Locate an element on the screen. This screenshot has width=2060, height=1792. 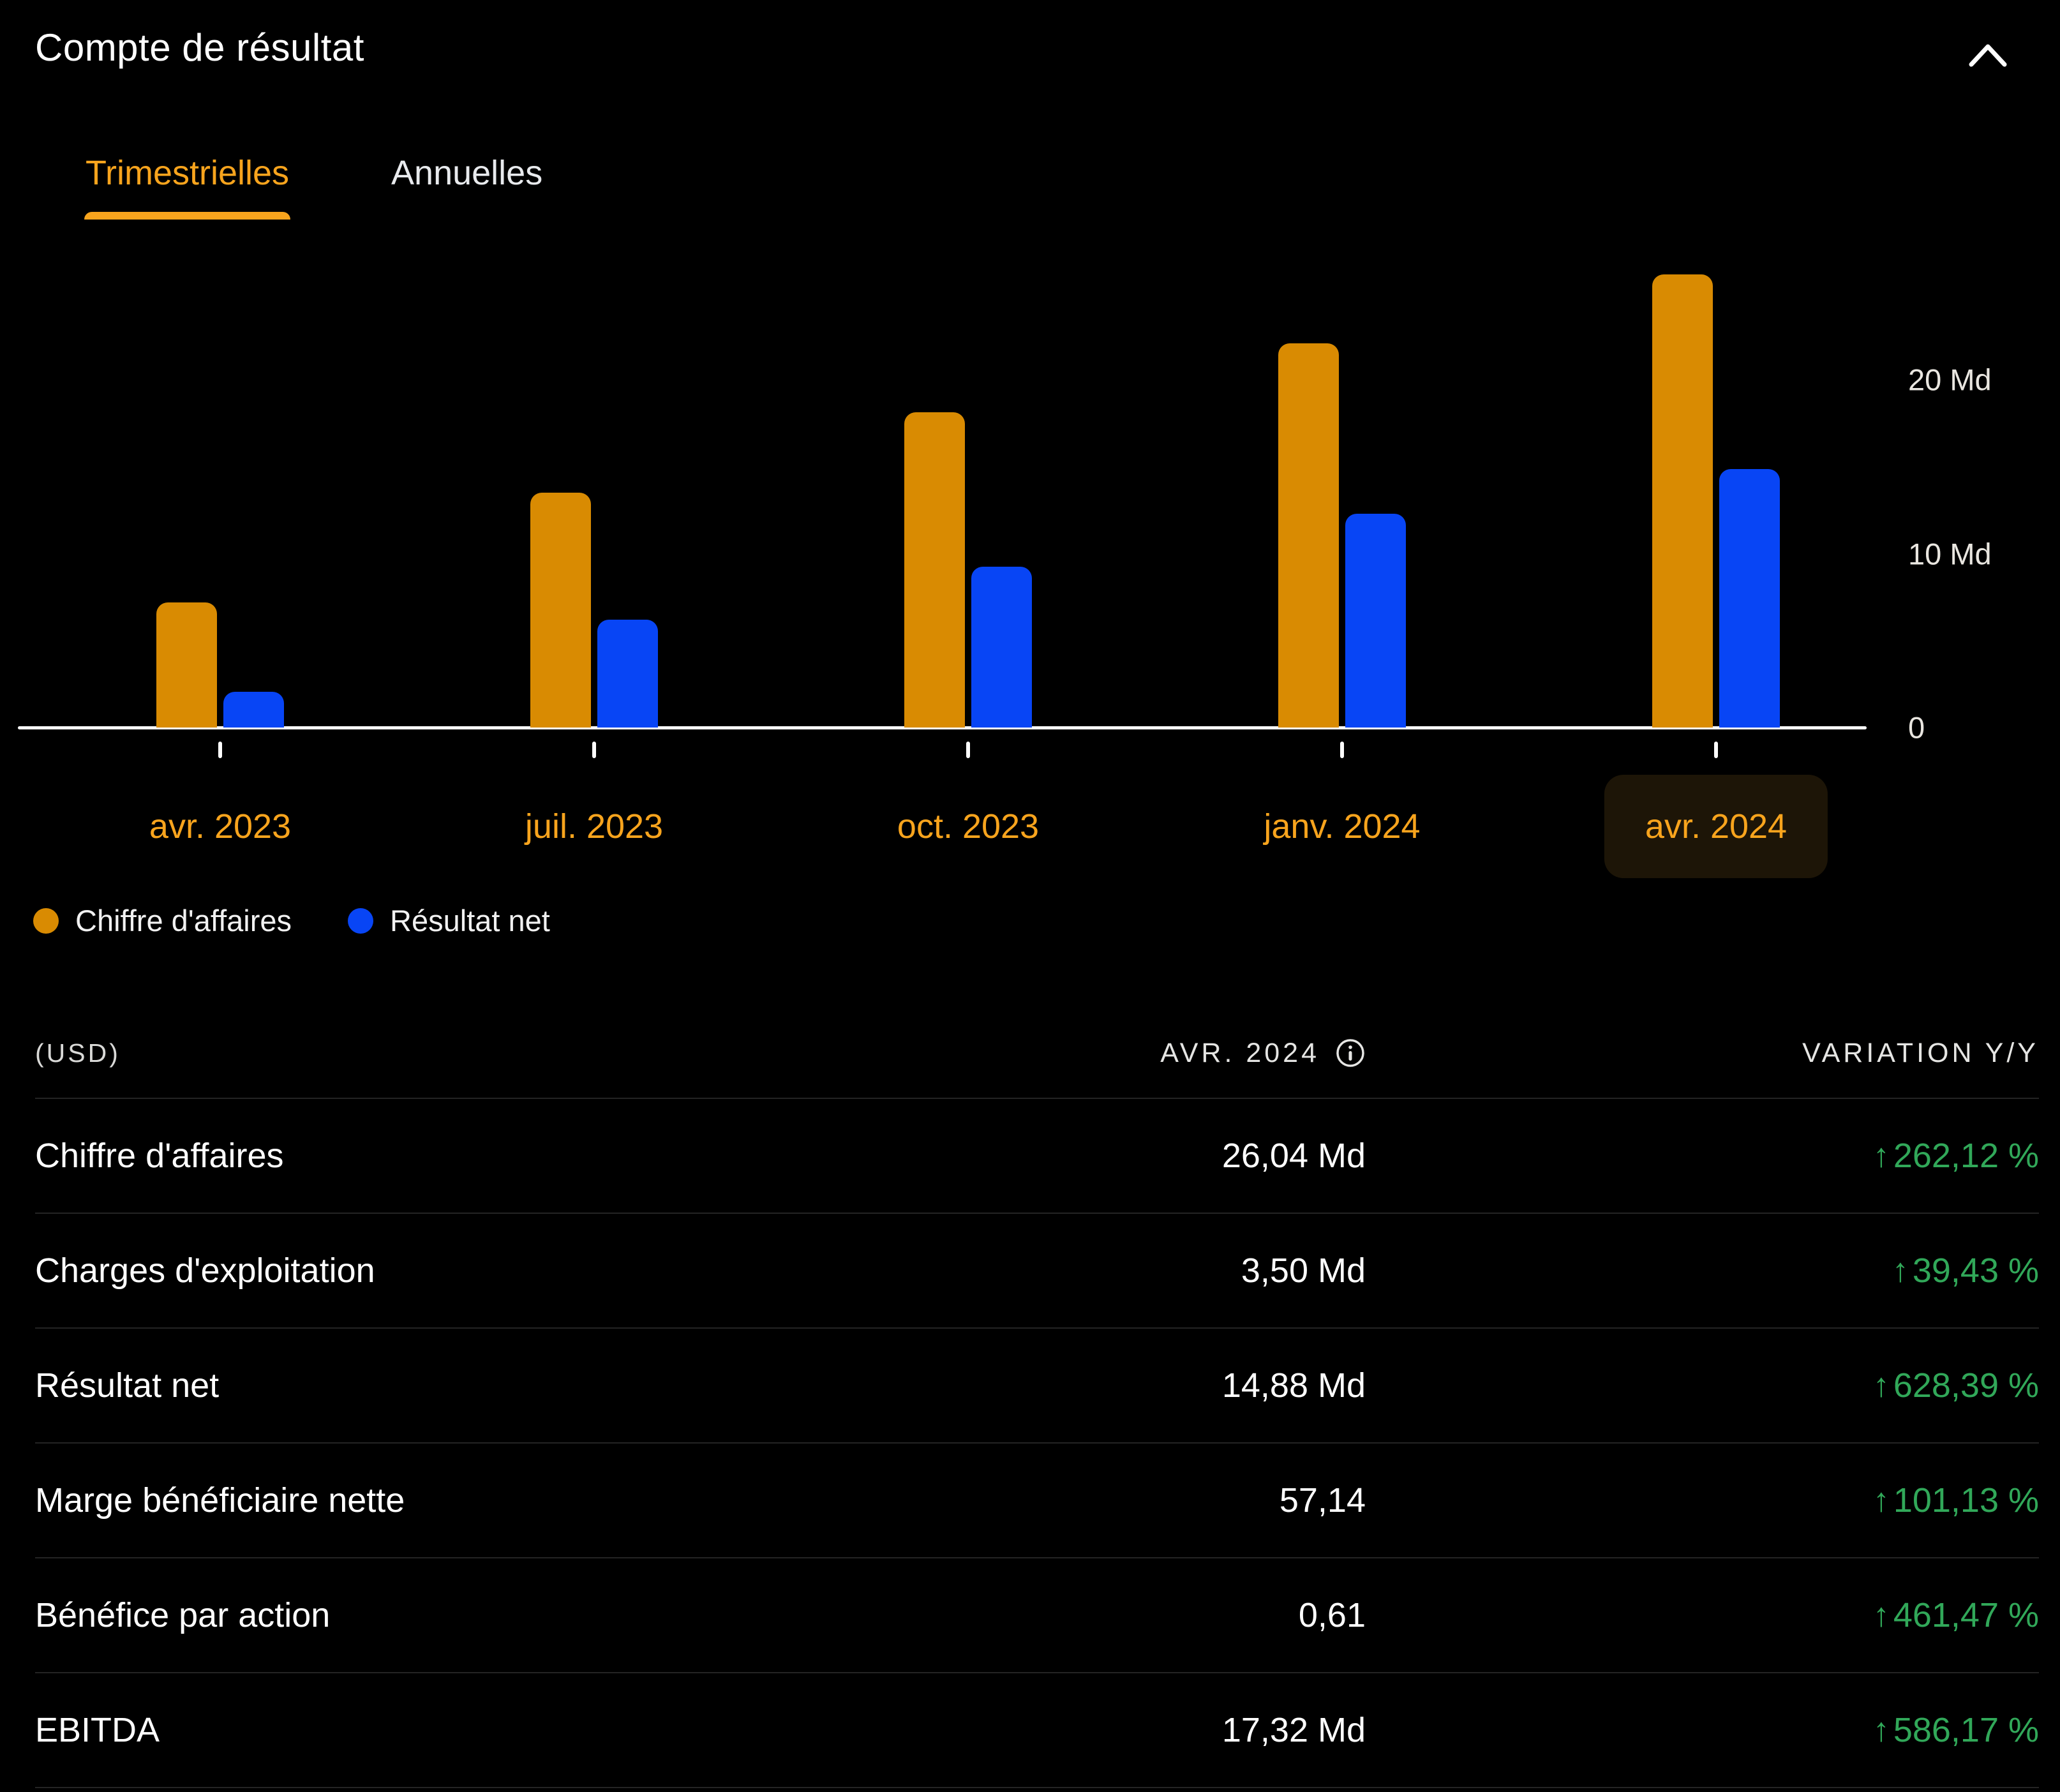
table-header-row: (USD) AVR. 2024 VARIATION Y/Y is located at coordinates (1037, 1053).